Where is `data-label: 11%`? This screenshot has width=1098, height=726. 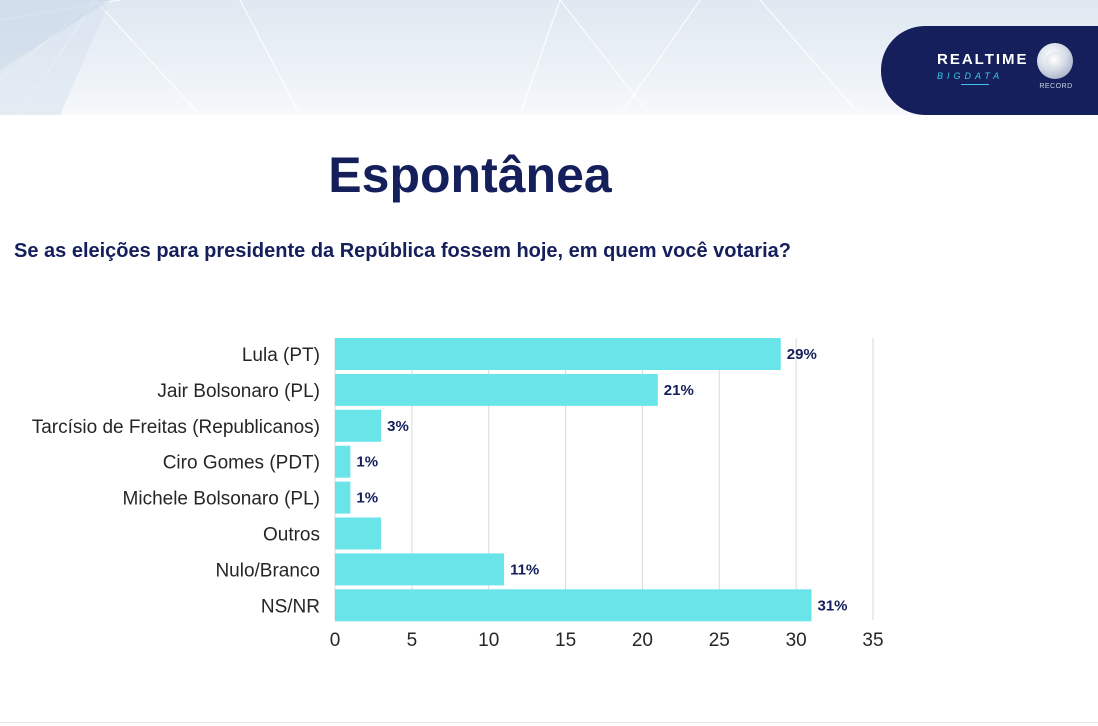 data-label: 11% is located at coordinates (524, 569).